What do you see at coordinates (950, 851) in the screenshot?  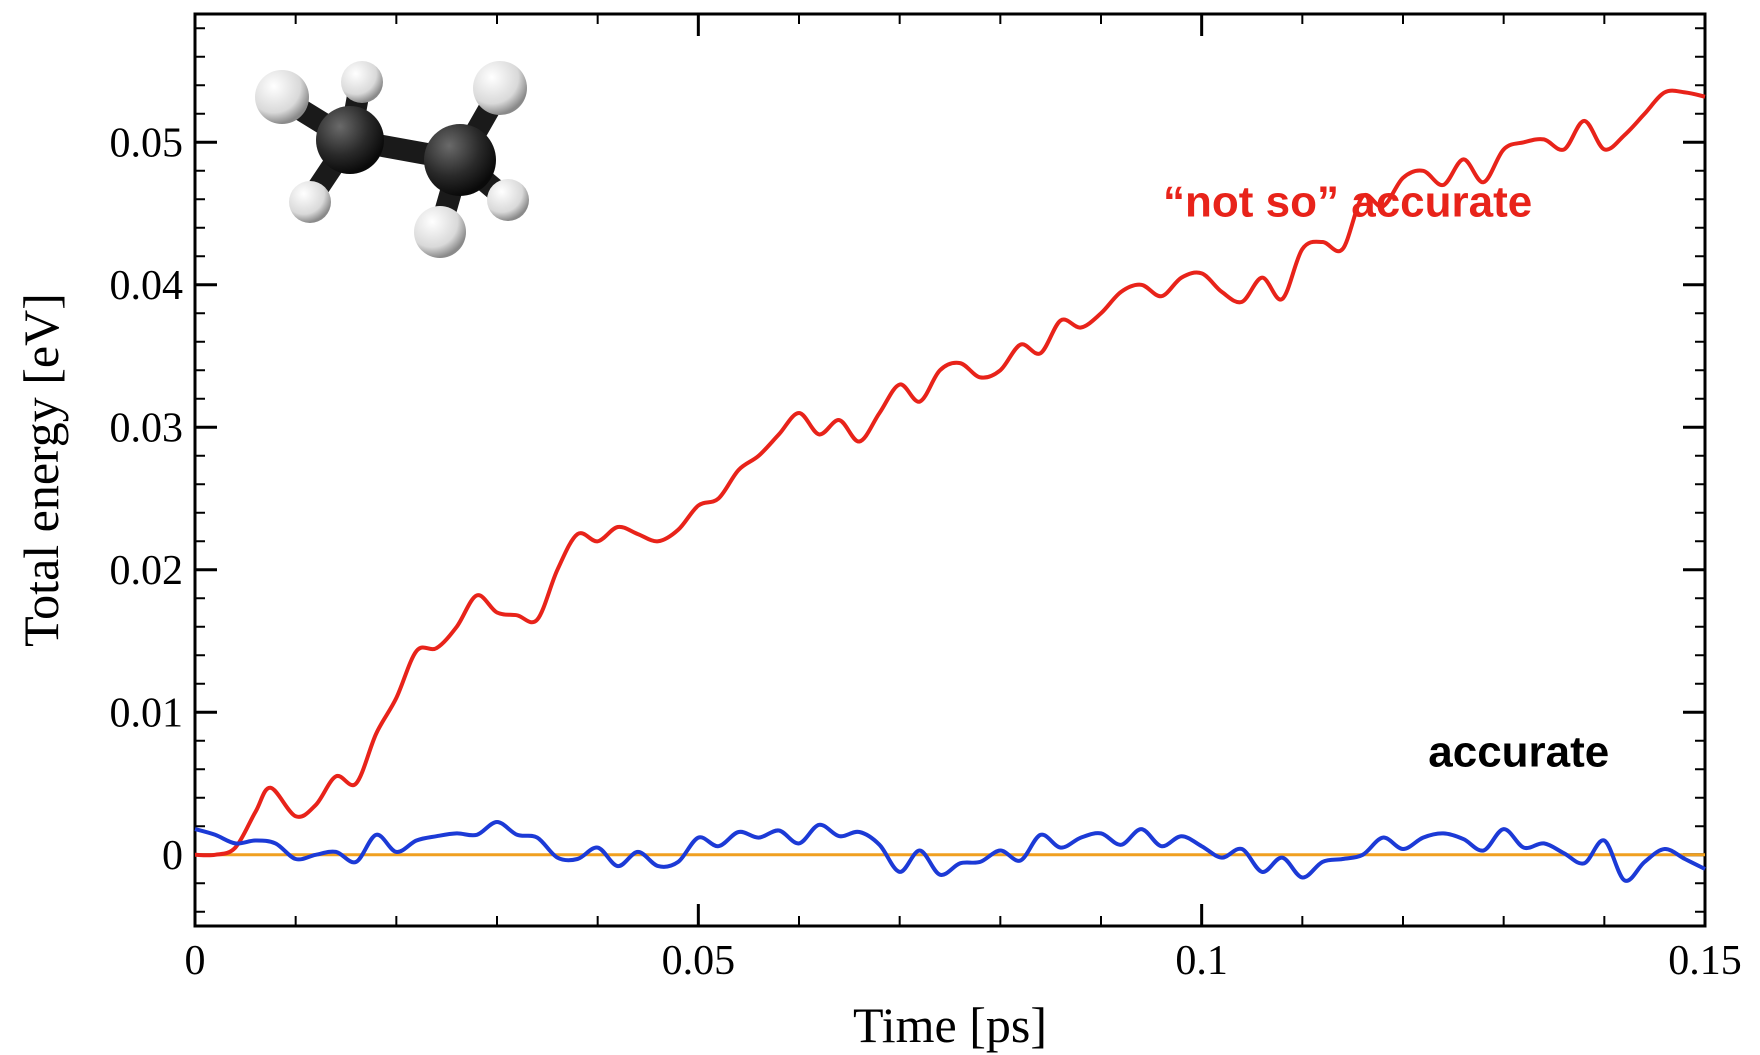 I see `series-line-accurate` at bounding box center [950, 851].